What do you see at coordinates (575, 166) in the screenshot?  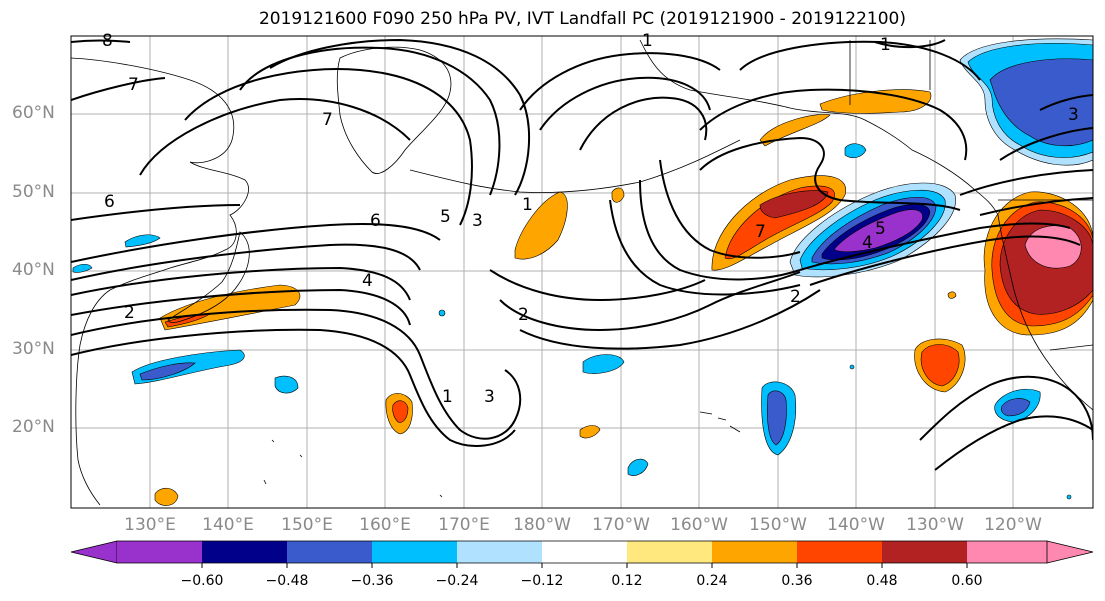 I see `aleutian-chain` at bounding box center [575, 166].